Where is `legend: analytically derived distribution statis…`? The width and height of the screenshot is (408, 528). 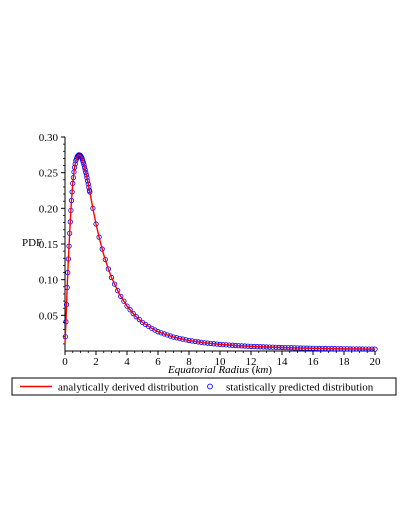 legend: analytically derived distribution statis… is located at coordinates (204, 386).